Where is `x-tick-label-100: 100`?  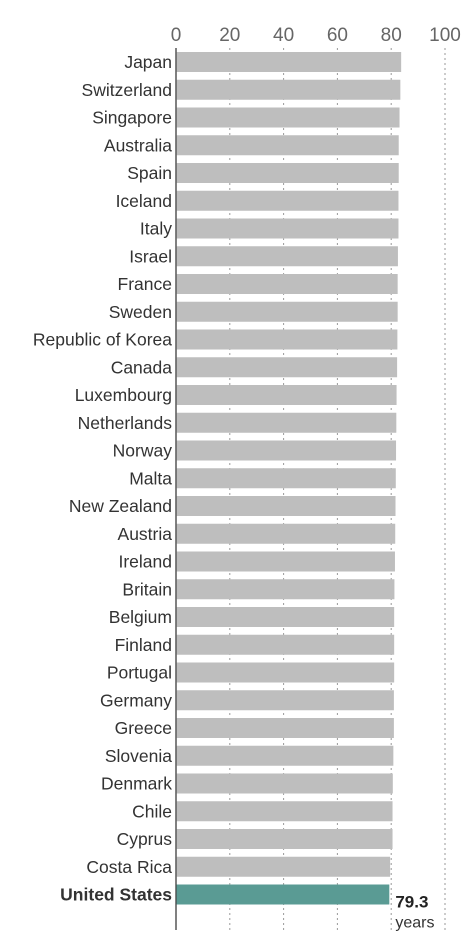 x-tick-label-100: 100 is located at coordinates (445, 35).